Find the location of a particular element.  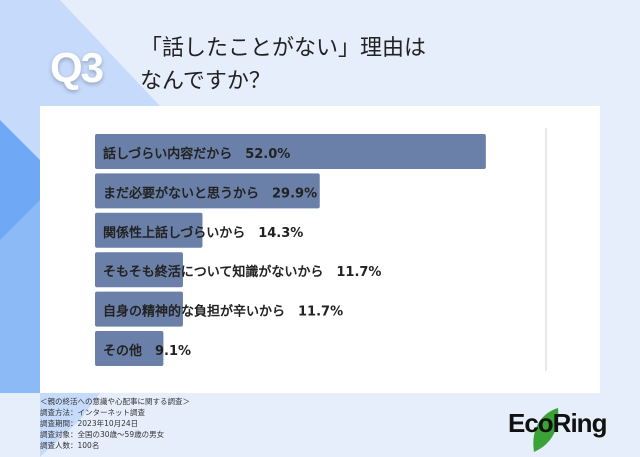

title-line-1: 「話したことがない」理由は is located at coordinates (283, 48).